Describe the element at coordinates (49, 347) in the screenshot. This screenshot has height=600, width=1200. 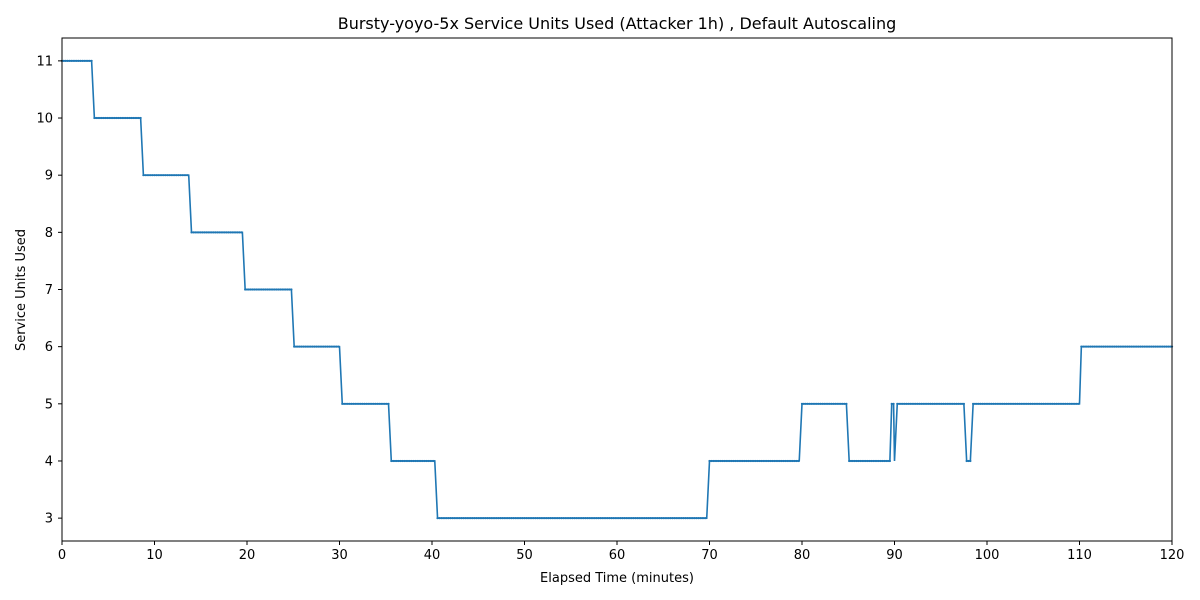
I see `y-tick-label: 6` at that location.